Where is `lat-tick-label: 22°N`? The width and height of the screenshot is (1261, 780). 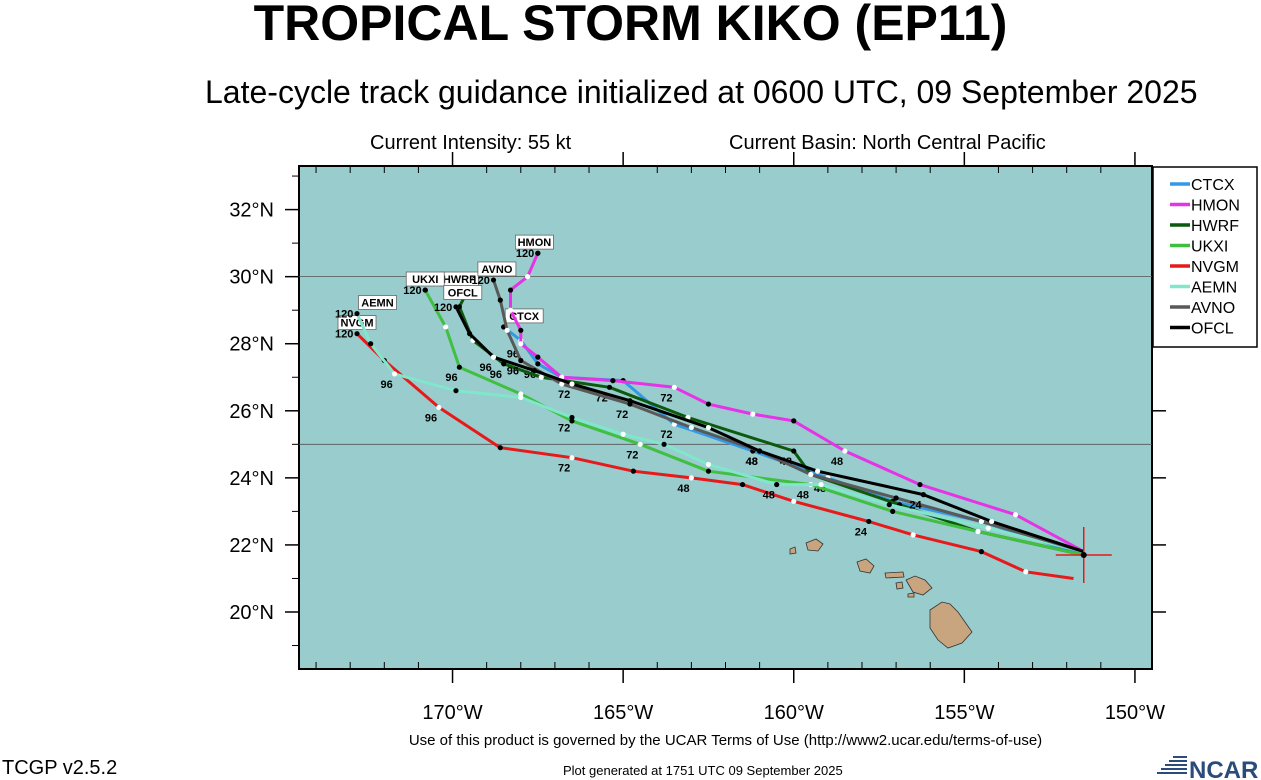
lat-tick-label: 22°N is located at coordinates (251, 546).